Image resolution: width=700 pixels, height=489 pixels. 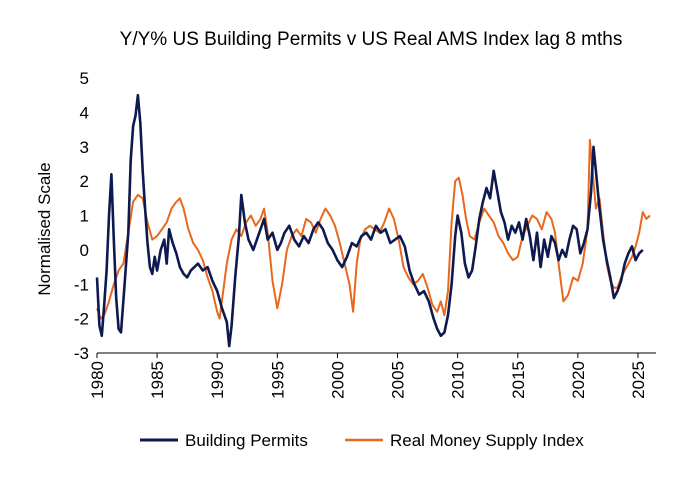 I want to click on legend-label: Real Money Supply Index, so click(x=487, y=440).